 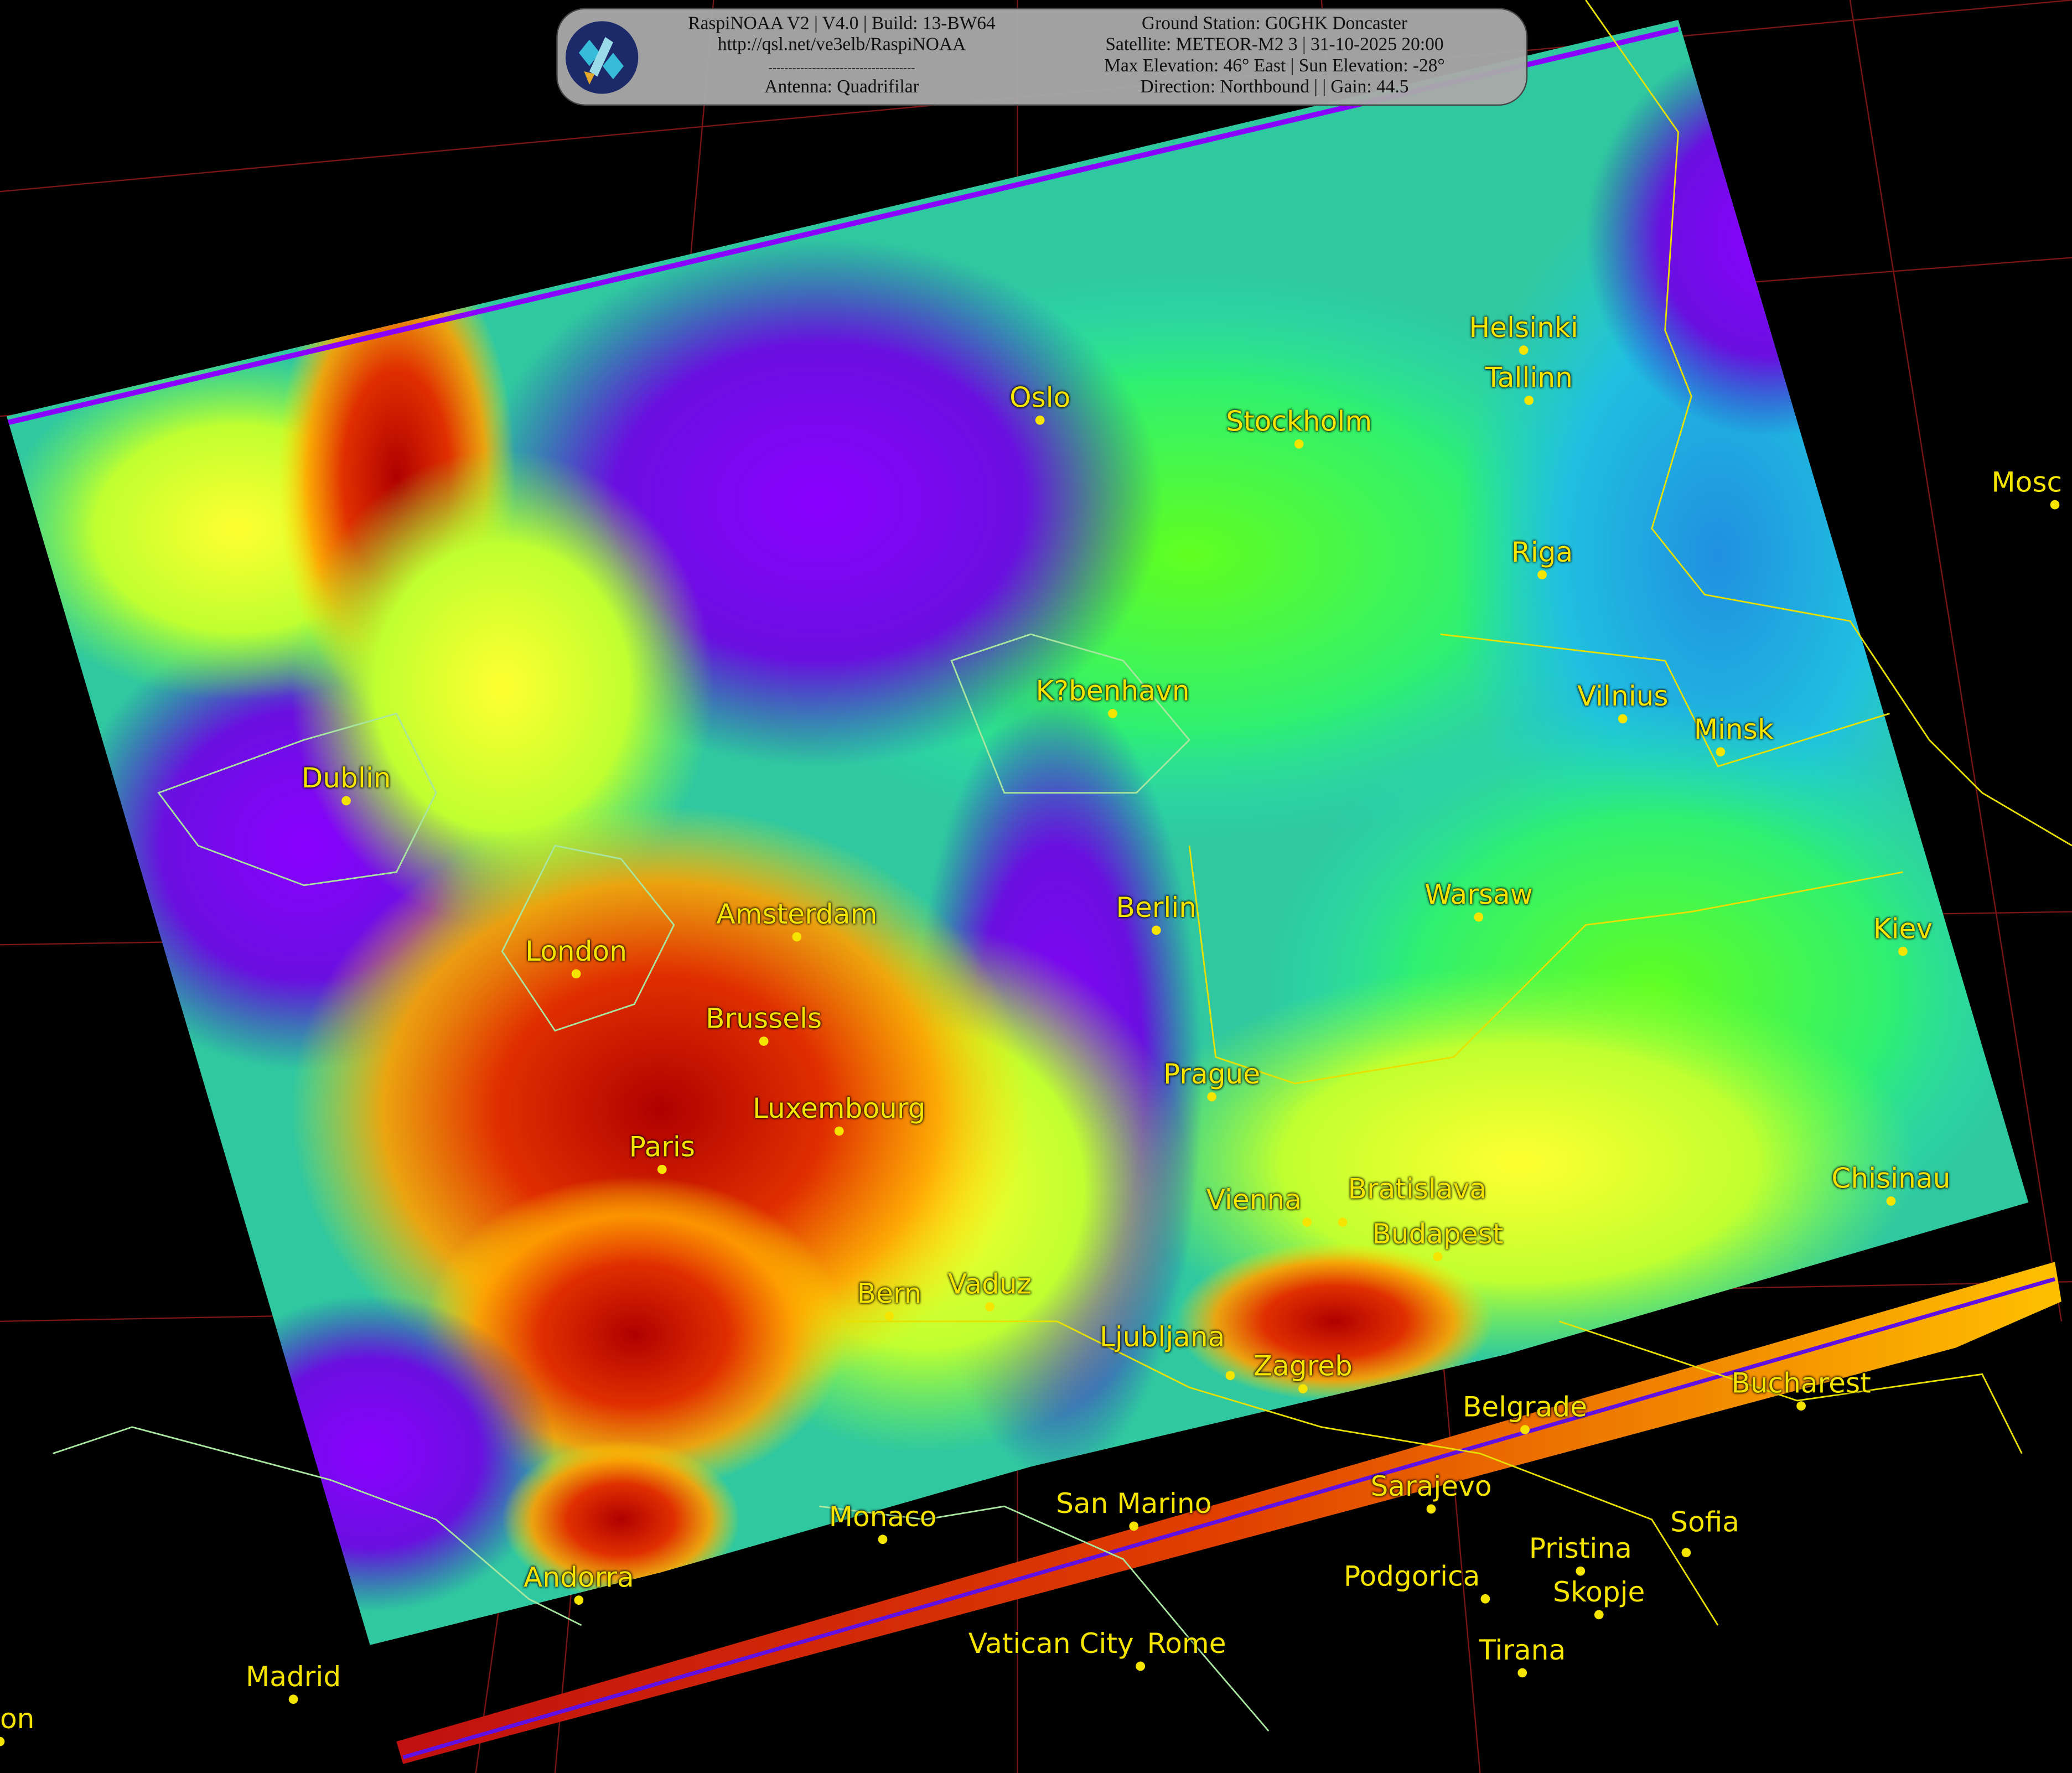 What do you see at coordinates (1299, 422) in the screenshot?
I see `city-label-stockholm: Stockholm` at bounding box center [1299, 422].